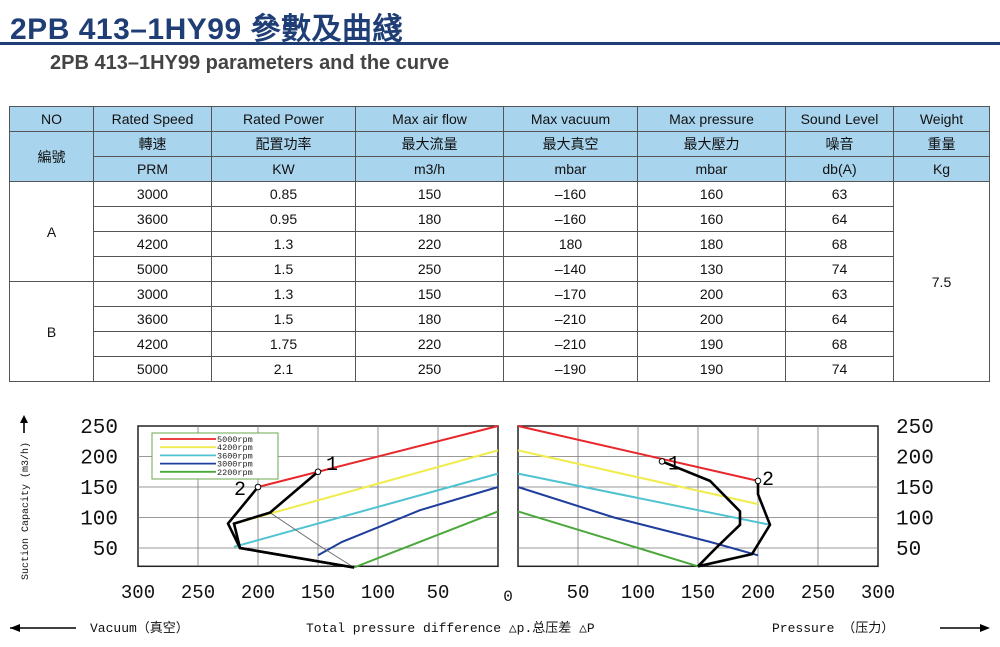 The width and height of the screenshot is (1000, 647). What do you see at coordinates (450, 628) in the screenshot?
I see `x-axis-label-total: Total pressure difference △p.总压差 △P` at bounding box center [450, 628].